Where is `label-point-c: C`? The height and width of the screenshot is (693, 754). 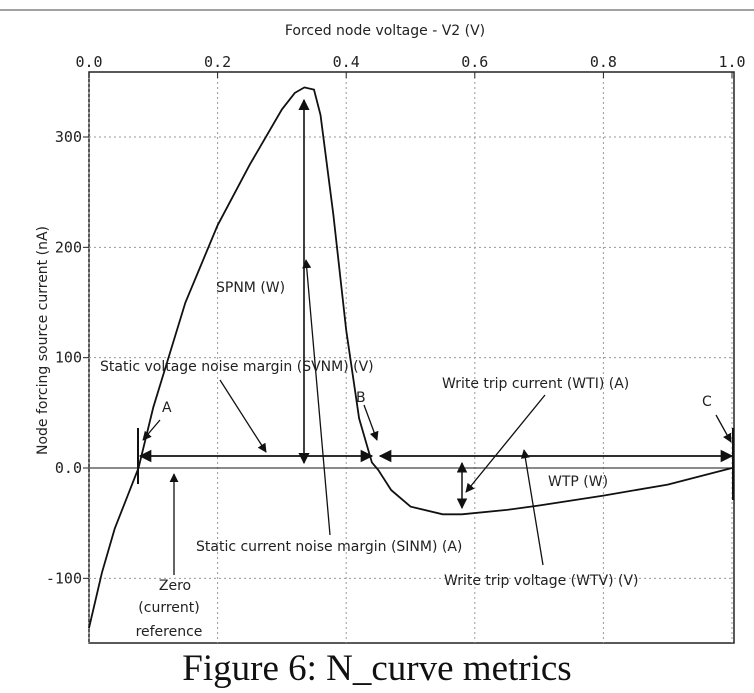
label-point-c: C is located at coordinates (707, 402).